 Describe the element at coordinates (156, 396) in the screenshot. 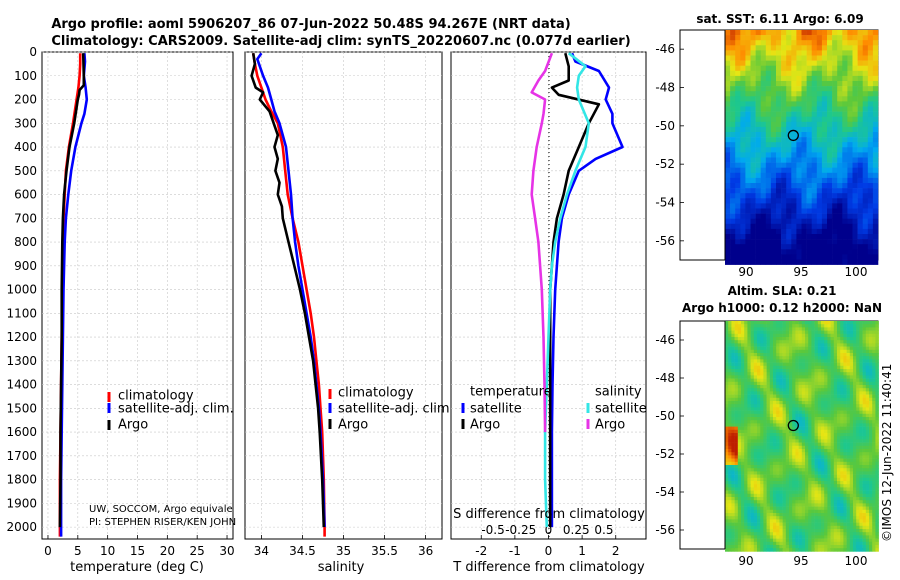

I see `legend-label-climatology: climatology` at that location.